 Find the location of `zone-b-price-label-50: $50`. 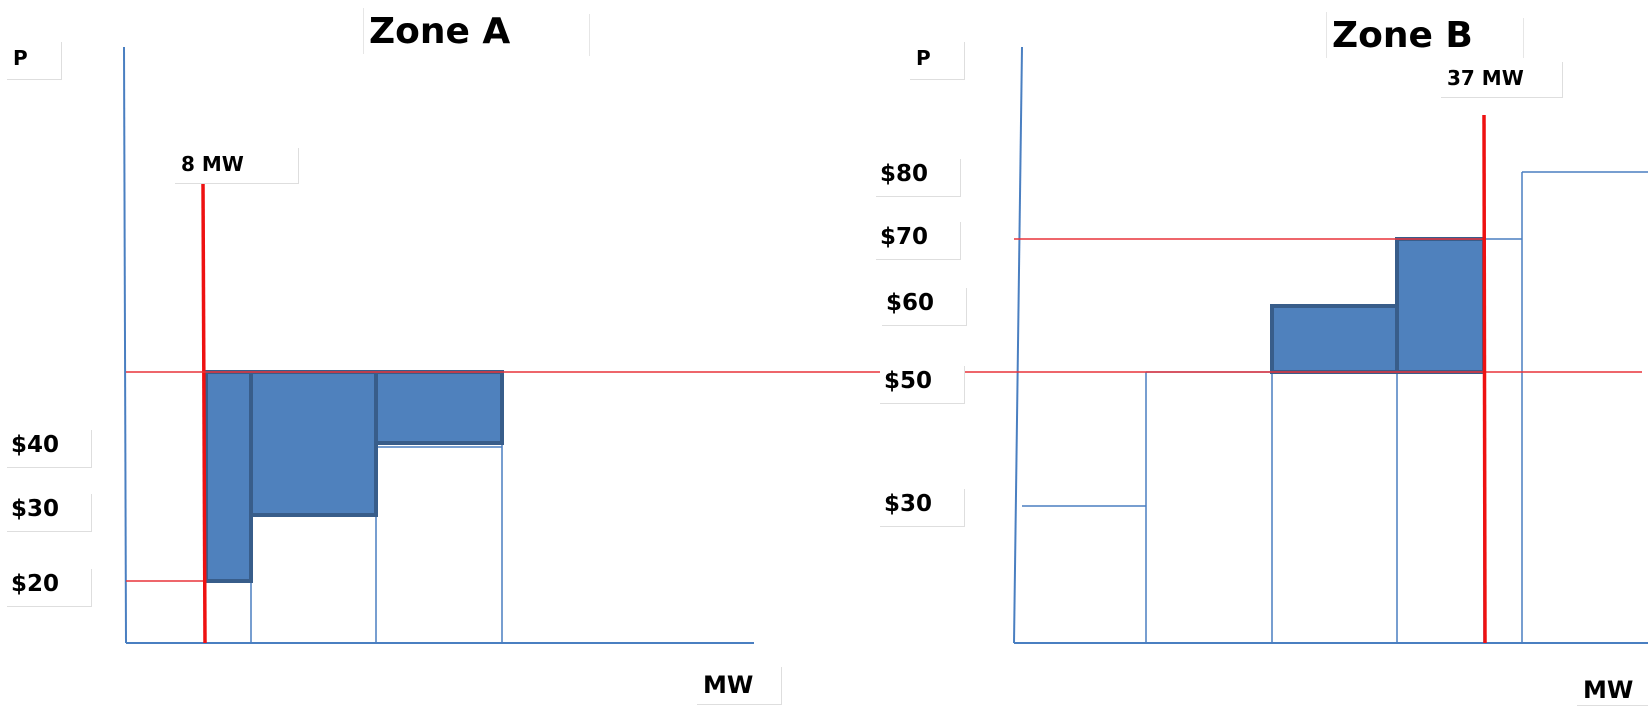

zone-b-price-label-50: $50 is located at coordinates (922, 385).